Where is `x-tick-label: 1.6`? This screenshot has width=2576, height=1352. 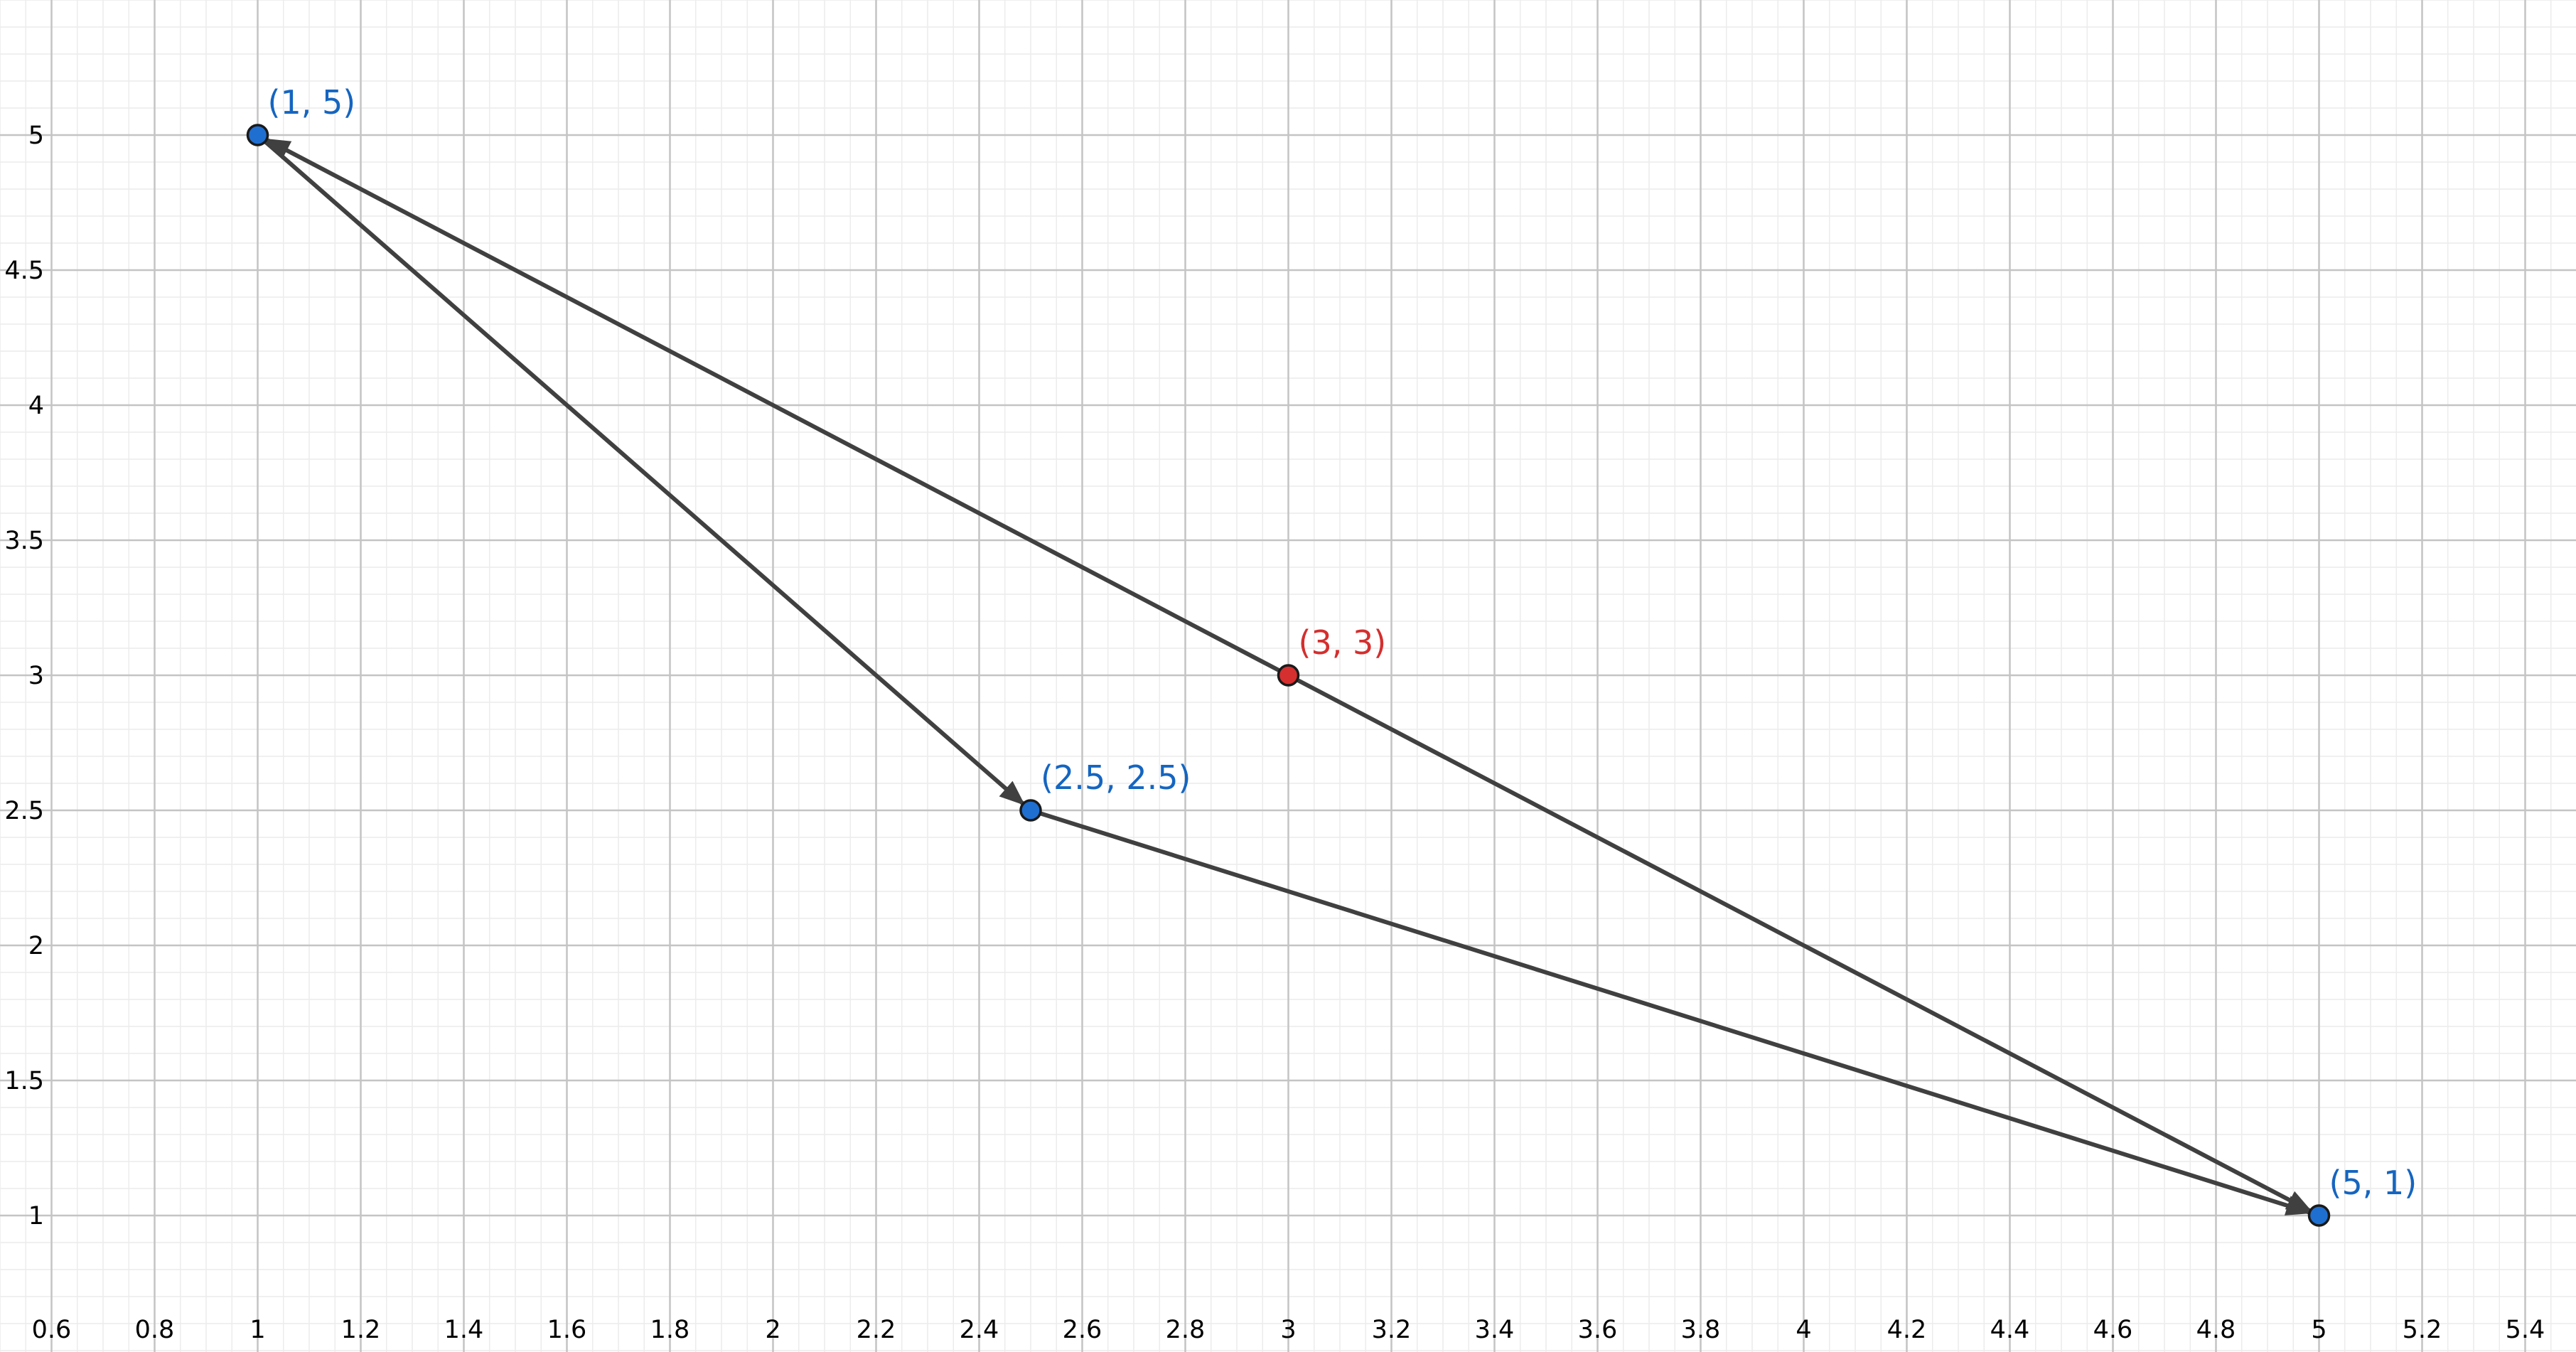 x-tick-label: 1.6 is located at coordinates (567, 1330).